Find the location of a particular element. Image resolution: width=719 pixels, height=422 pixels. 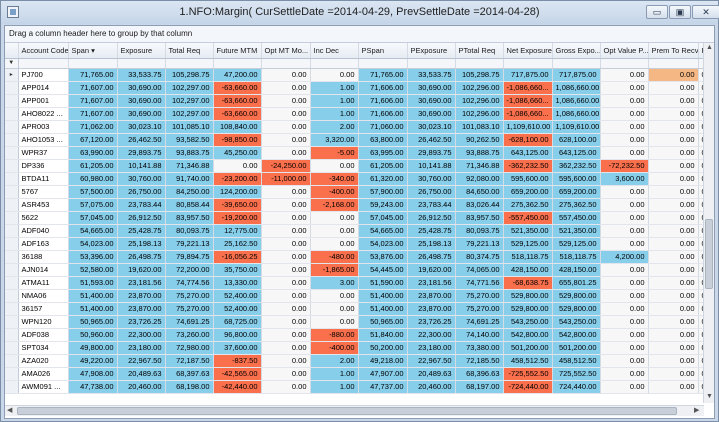

account-code-cell: ADF040 is located at coordinates (43, 231).